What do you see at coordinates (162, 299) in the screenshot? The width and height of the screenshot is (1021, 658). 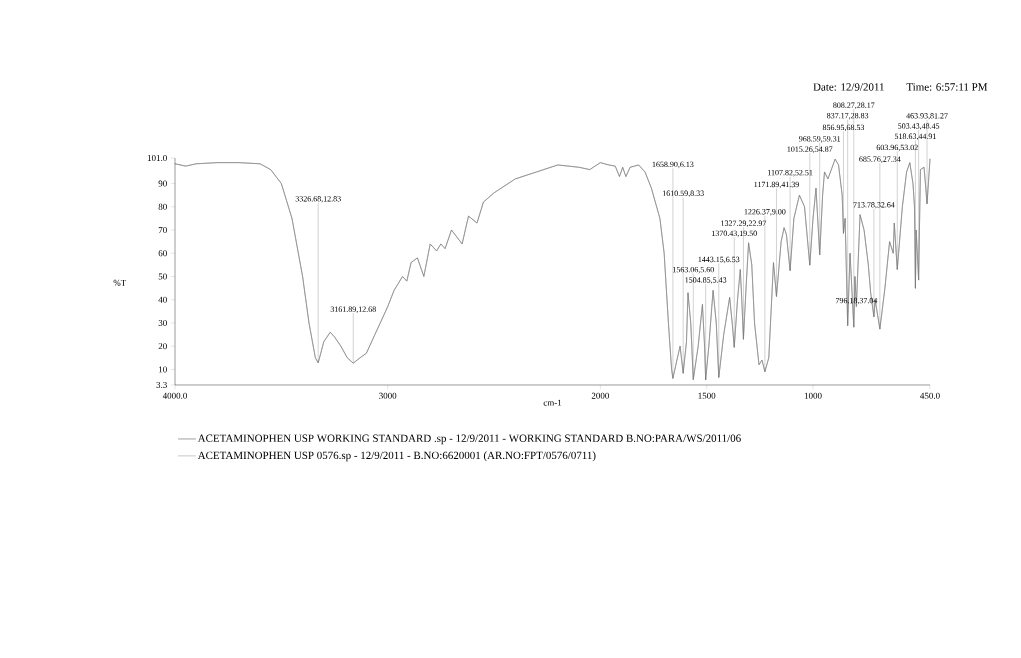 I see `y-tick-label: 40` at bounding box center [162, 299].